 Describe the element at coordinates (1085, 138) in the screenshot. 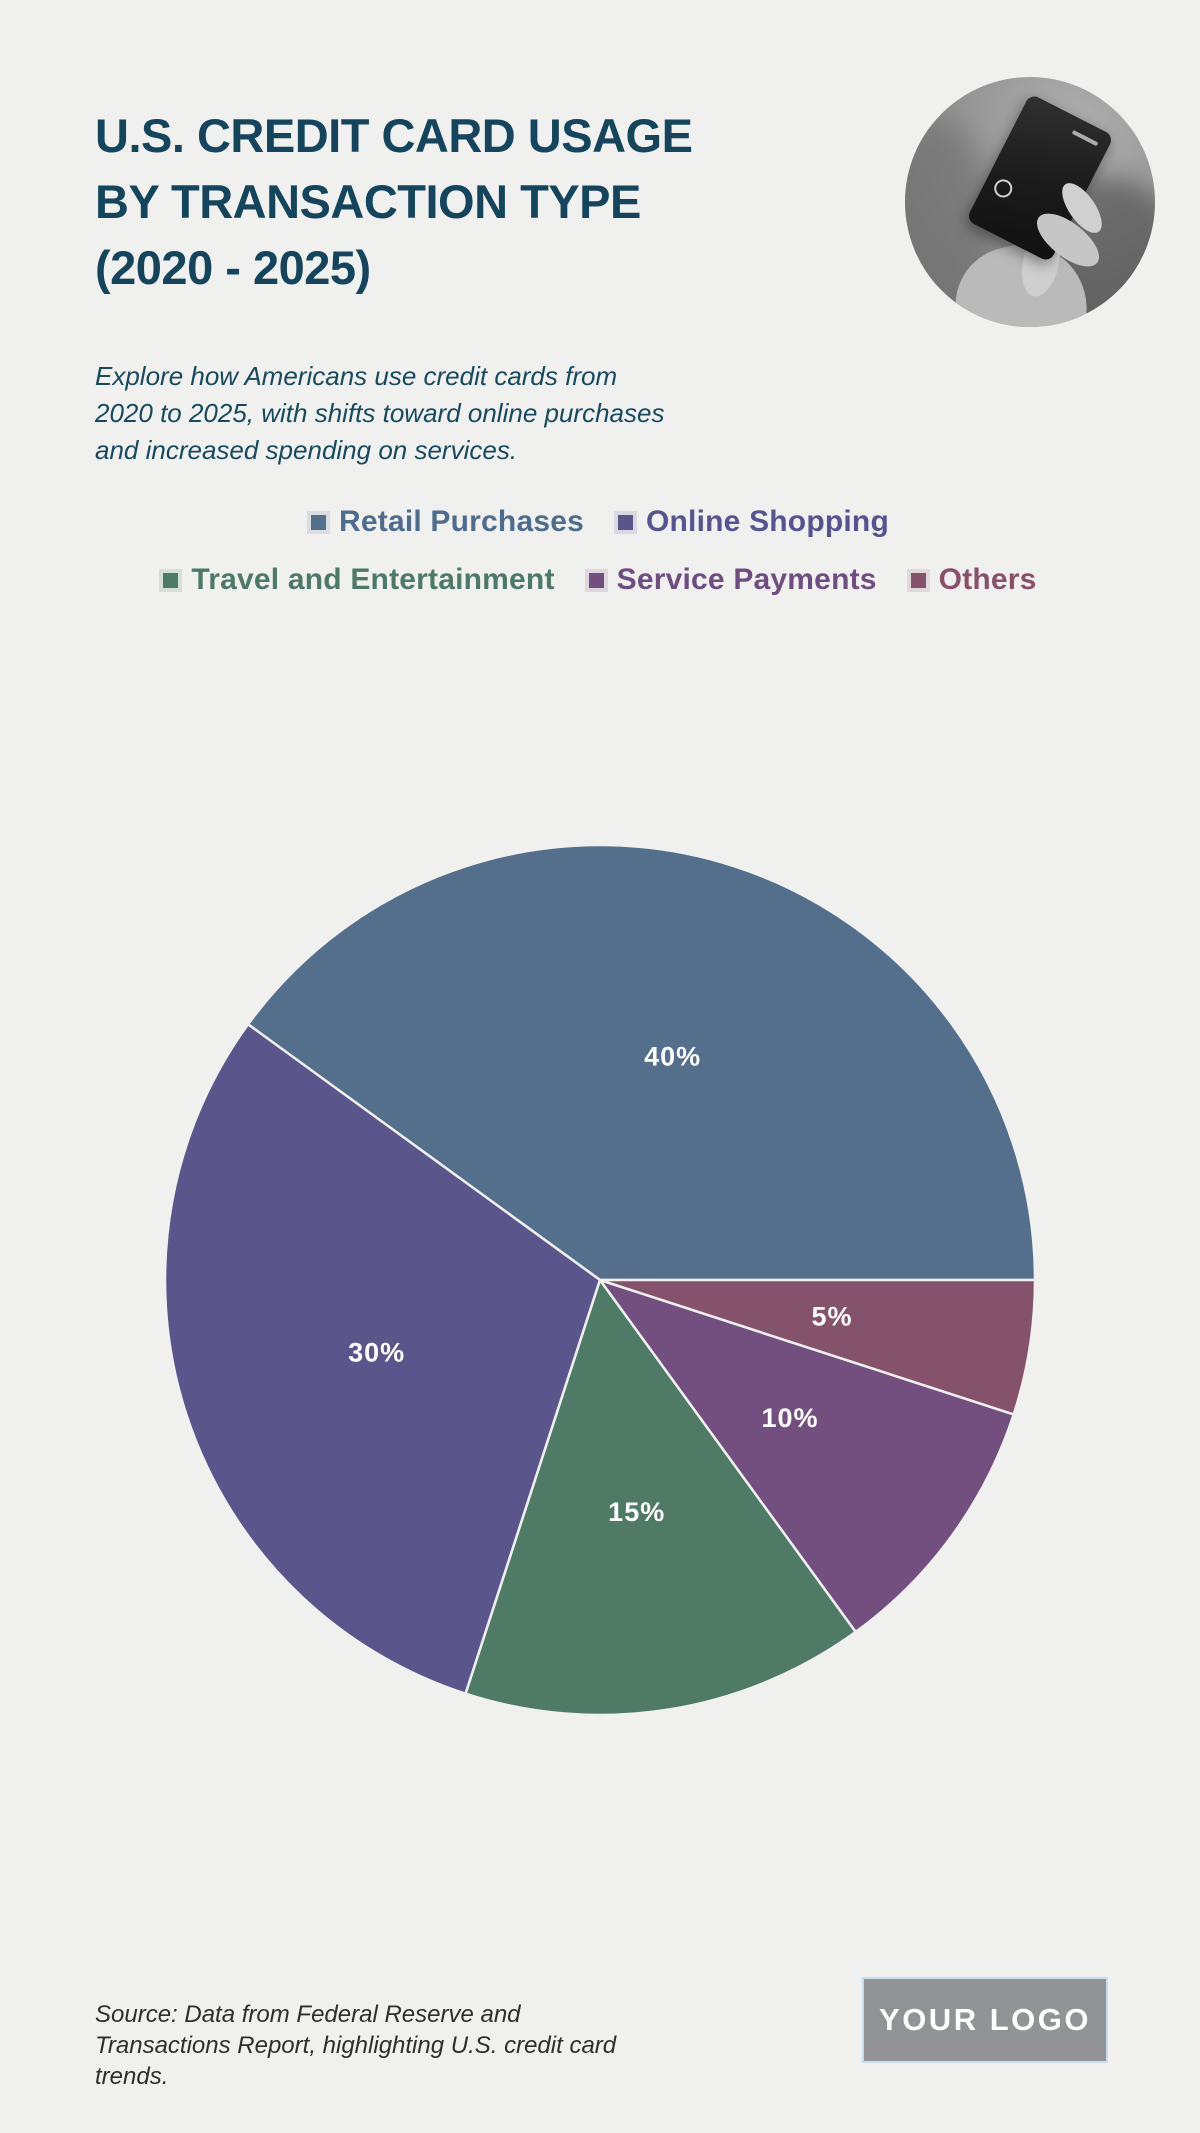

I see `card-brand-mark` at that location.